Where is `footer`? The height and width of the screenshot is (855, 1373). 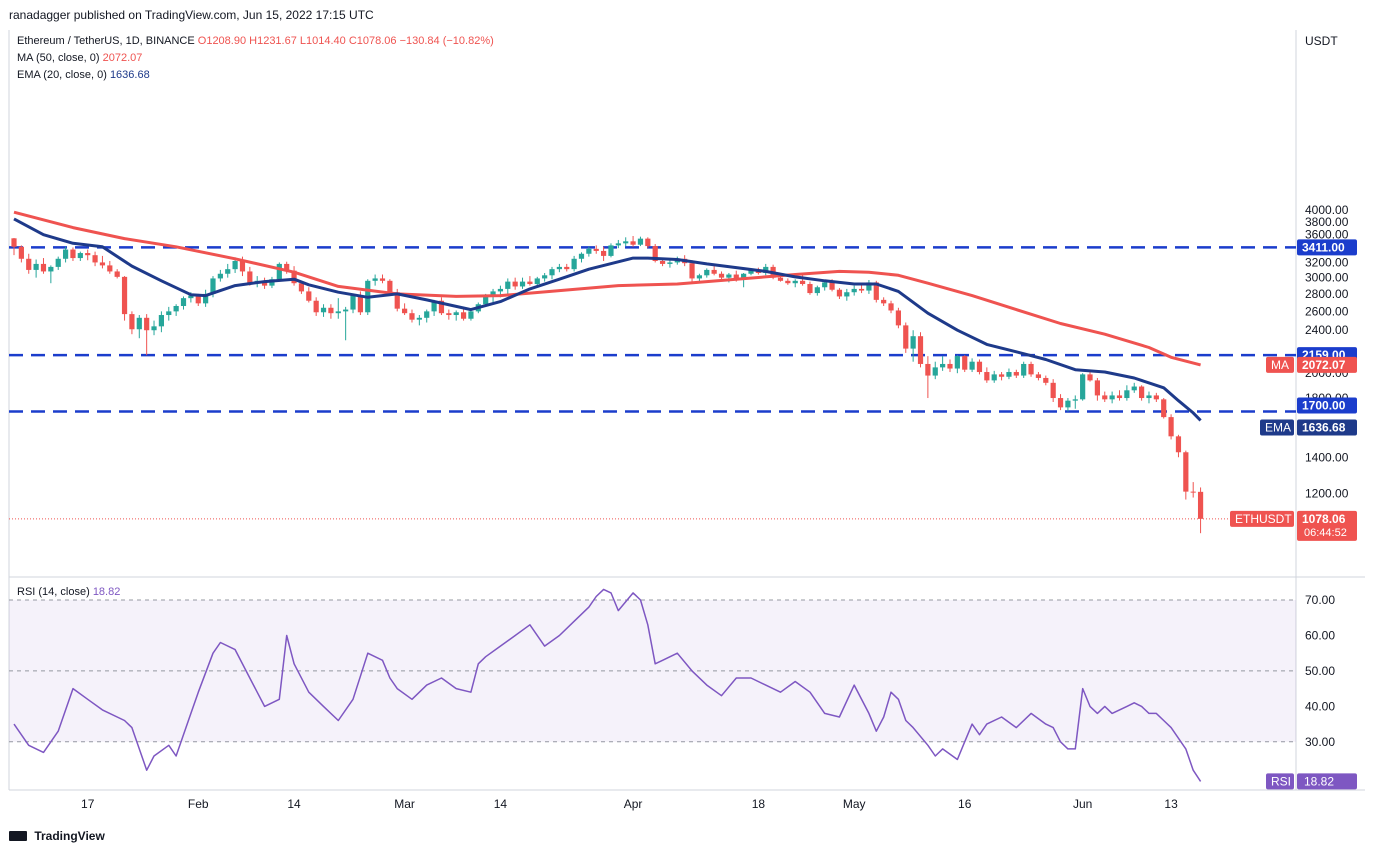
footer is located at coordinates (686, 838).